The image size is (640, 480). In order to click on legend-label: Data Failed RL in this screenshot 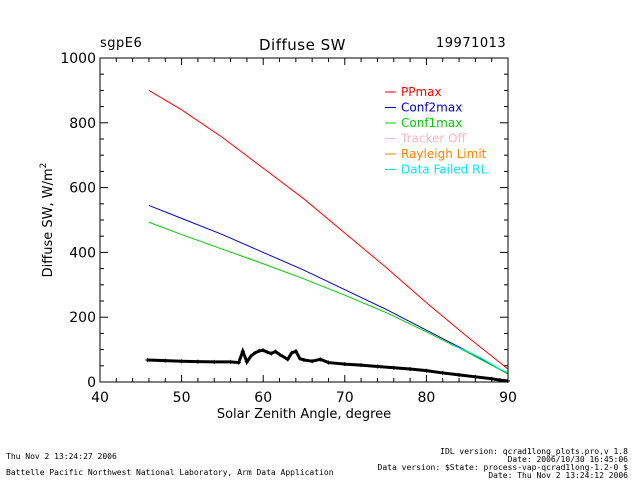, I will do `click(444, 170)`.